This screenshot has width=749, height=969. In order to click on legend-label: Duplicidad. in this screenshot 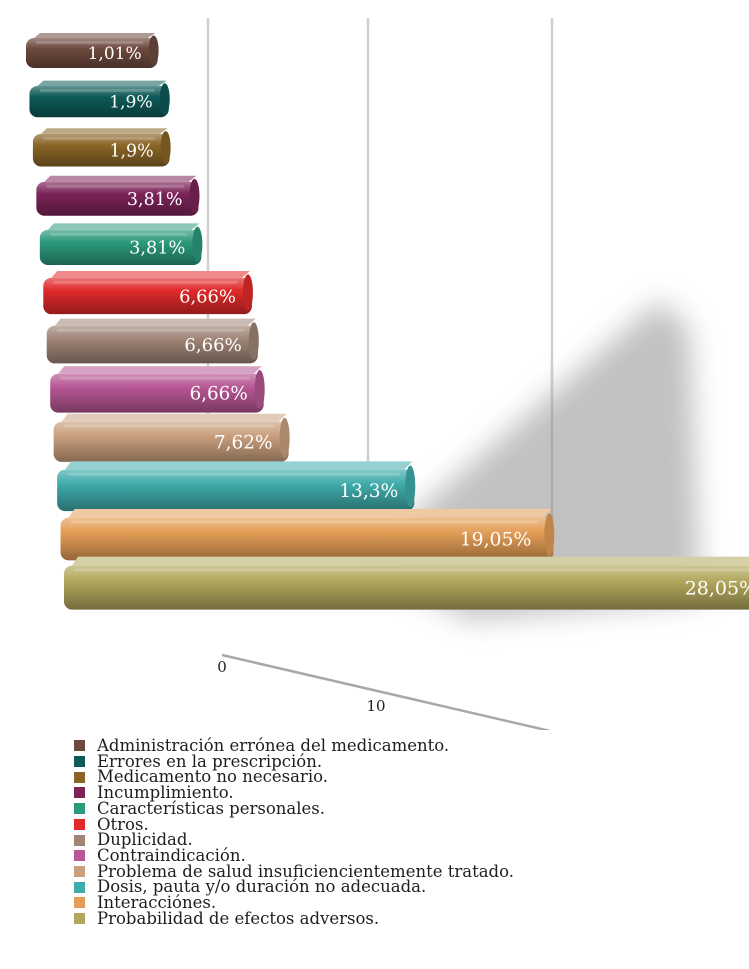, I will do `click(145, 840)`.